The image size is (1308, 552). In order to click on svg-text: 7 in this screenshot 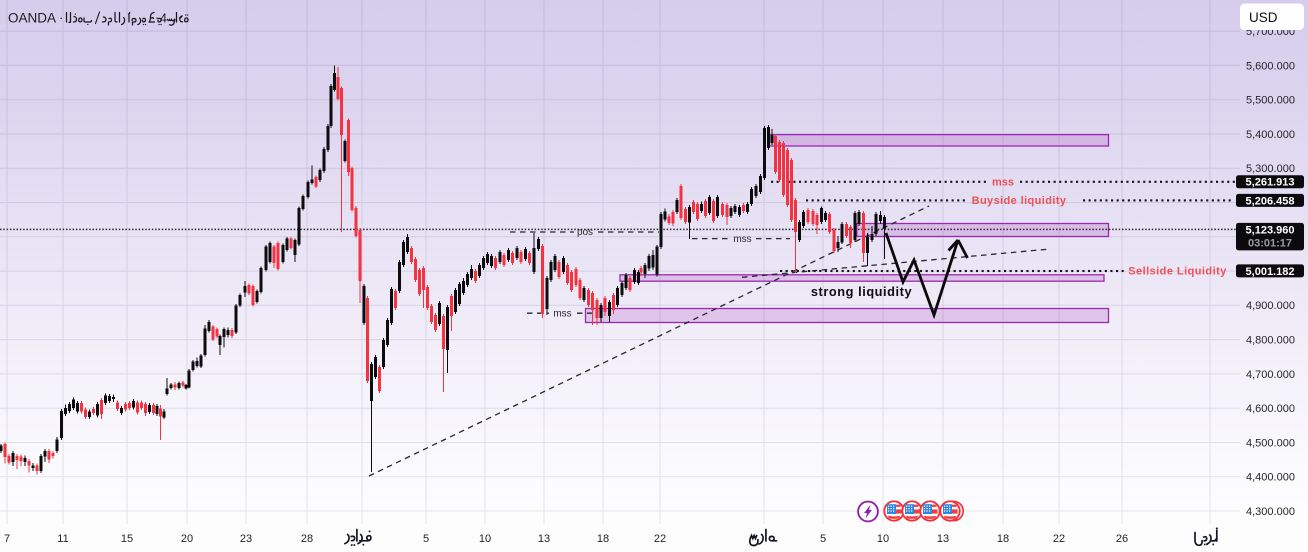, I will do `click(7, 539)`.